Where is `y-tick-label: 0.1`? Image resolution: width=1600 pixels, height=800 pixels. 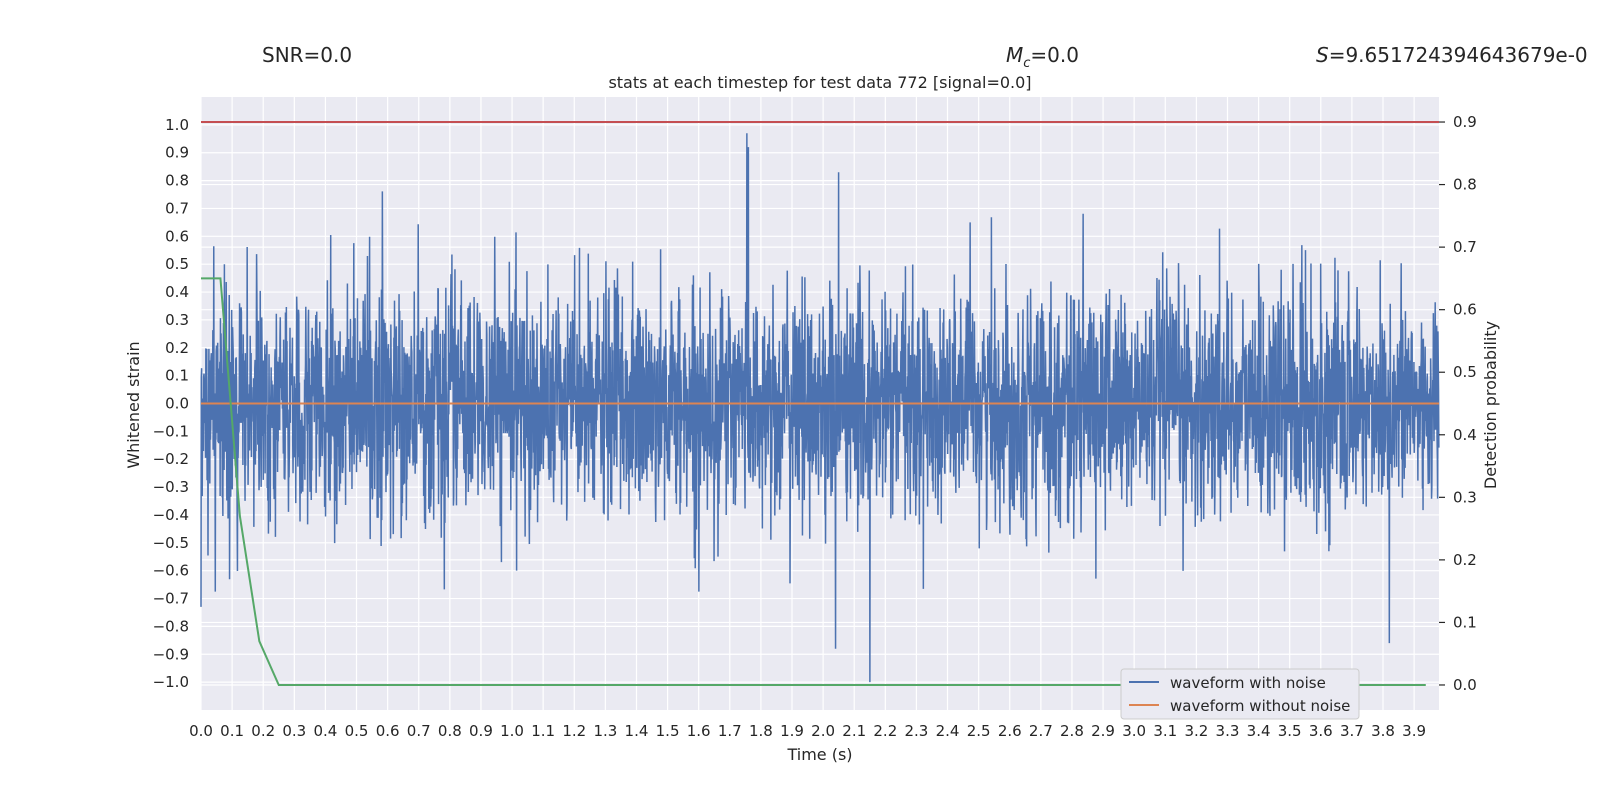
y-tick-label: 0.1 is located at coordinates (177, 376).